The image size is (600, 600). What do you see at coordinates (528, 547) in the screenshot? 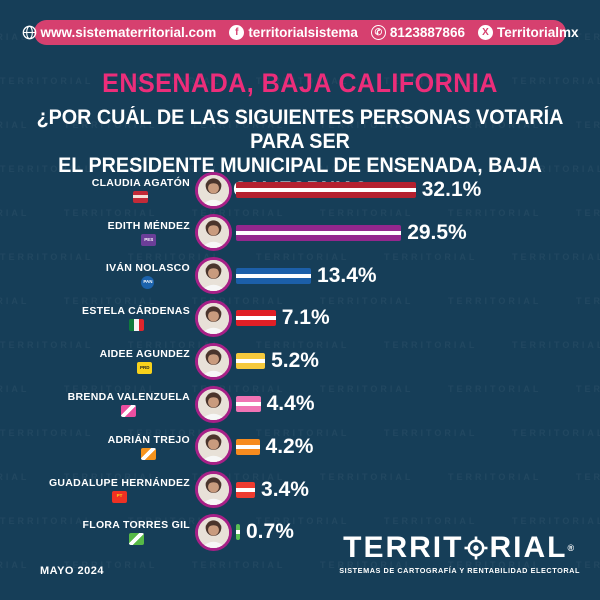
I see `brand-right-text: RIAL` at bounding box center [528, 547].